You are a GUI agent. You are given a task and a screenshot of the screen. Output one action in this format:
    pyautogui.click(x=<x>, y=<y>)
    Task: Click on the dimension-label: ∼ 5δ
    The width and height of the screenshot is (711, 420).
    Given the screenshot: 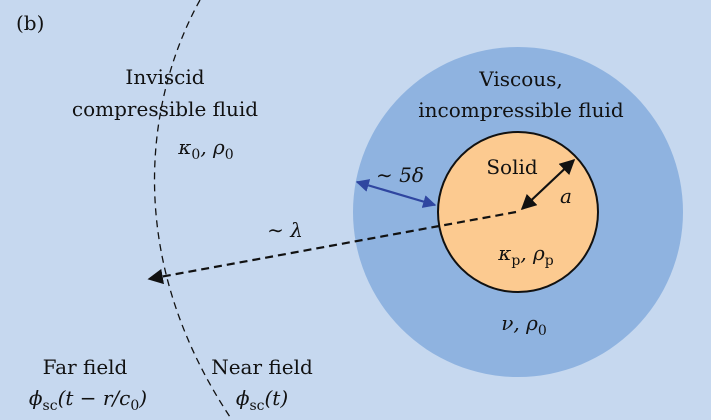 What is the action you would take?
    pyautogui.click(x=400, y=175)
    